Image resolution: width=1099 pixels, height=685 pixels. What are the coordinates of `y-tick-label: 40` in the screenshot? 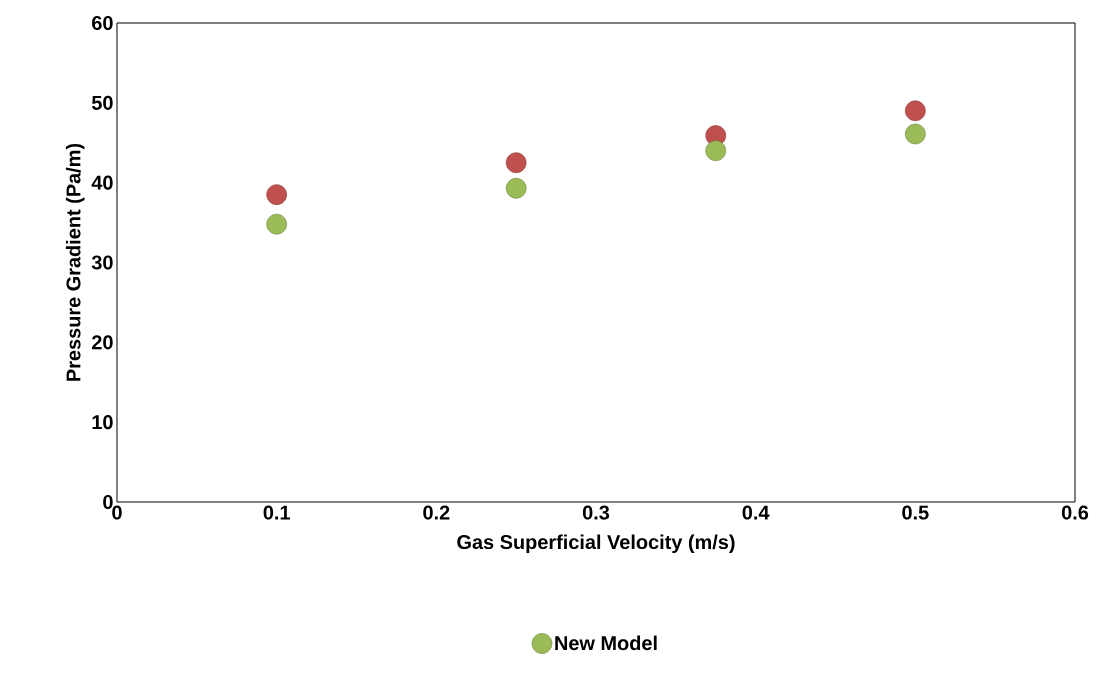 It's located at (102, 182).